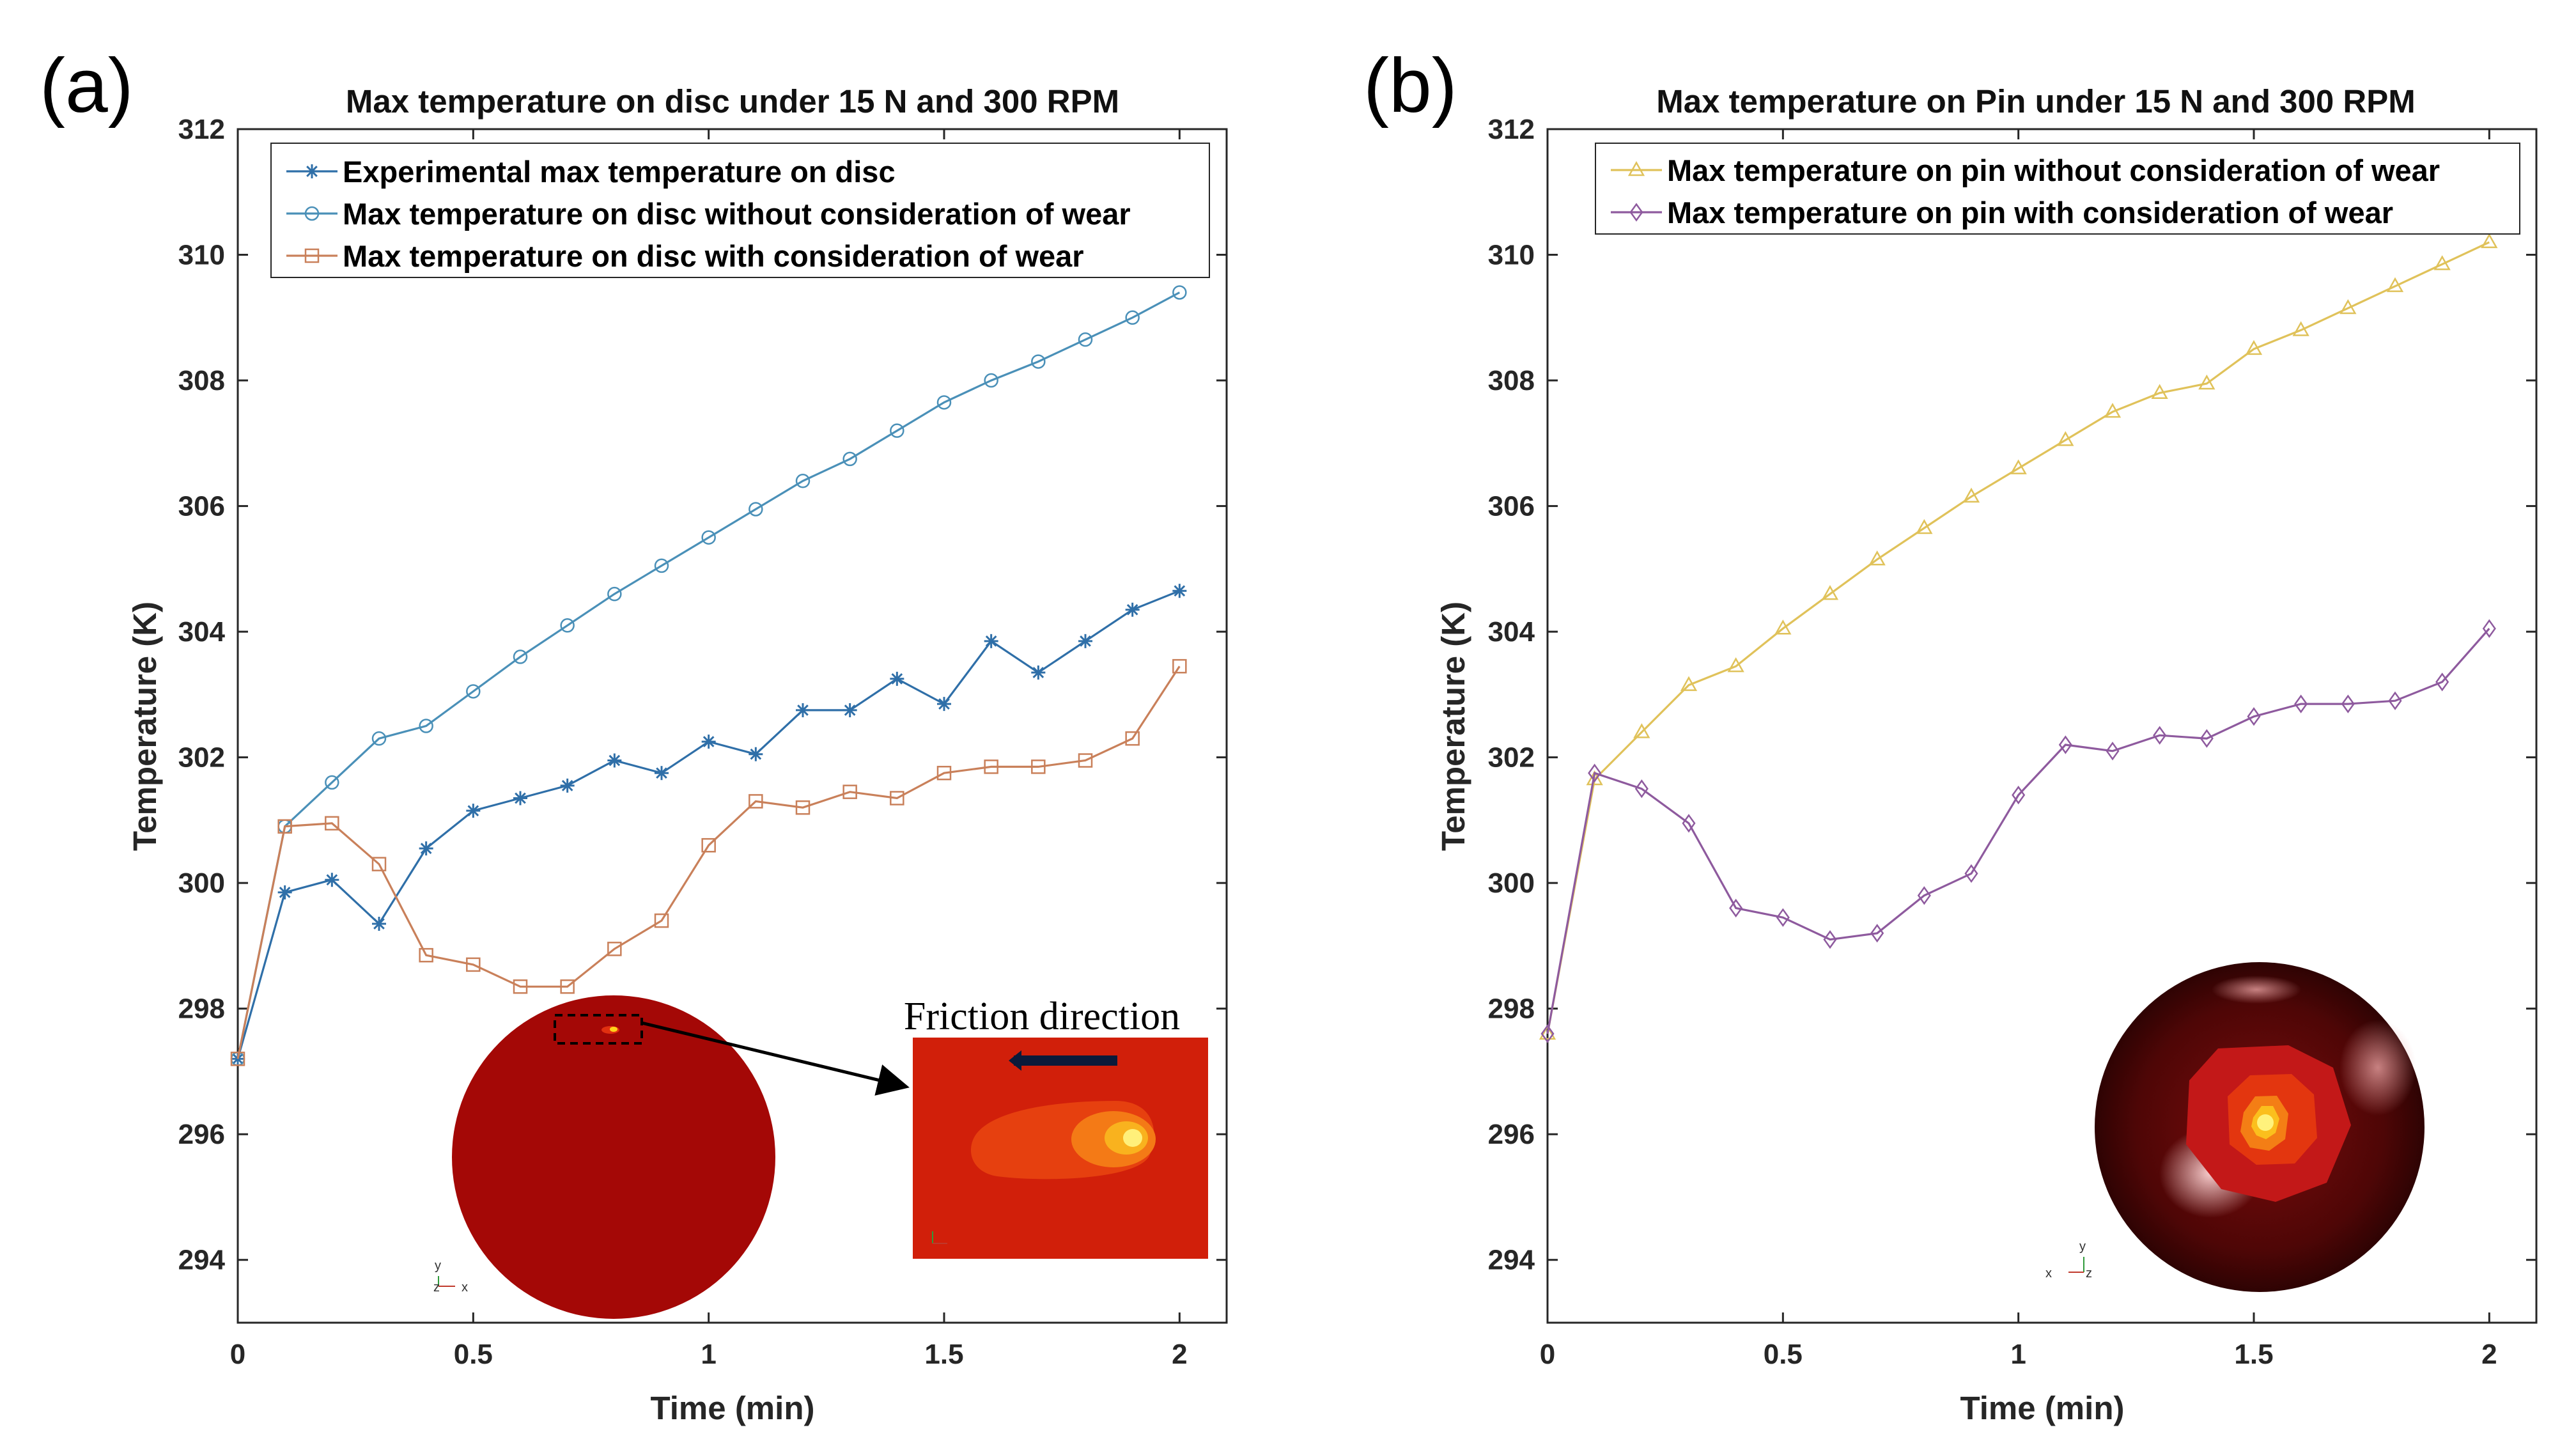 This screenshot has height=1448, width=2576. I want to click on y-tick-label: 302, so click(201, 758).